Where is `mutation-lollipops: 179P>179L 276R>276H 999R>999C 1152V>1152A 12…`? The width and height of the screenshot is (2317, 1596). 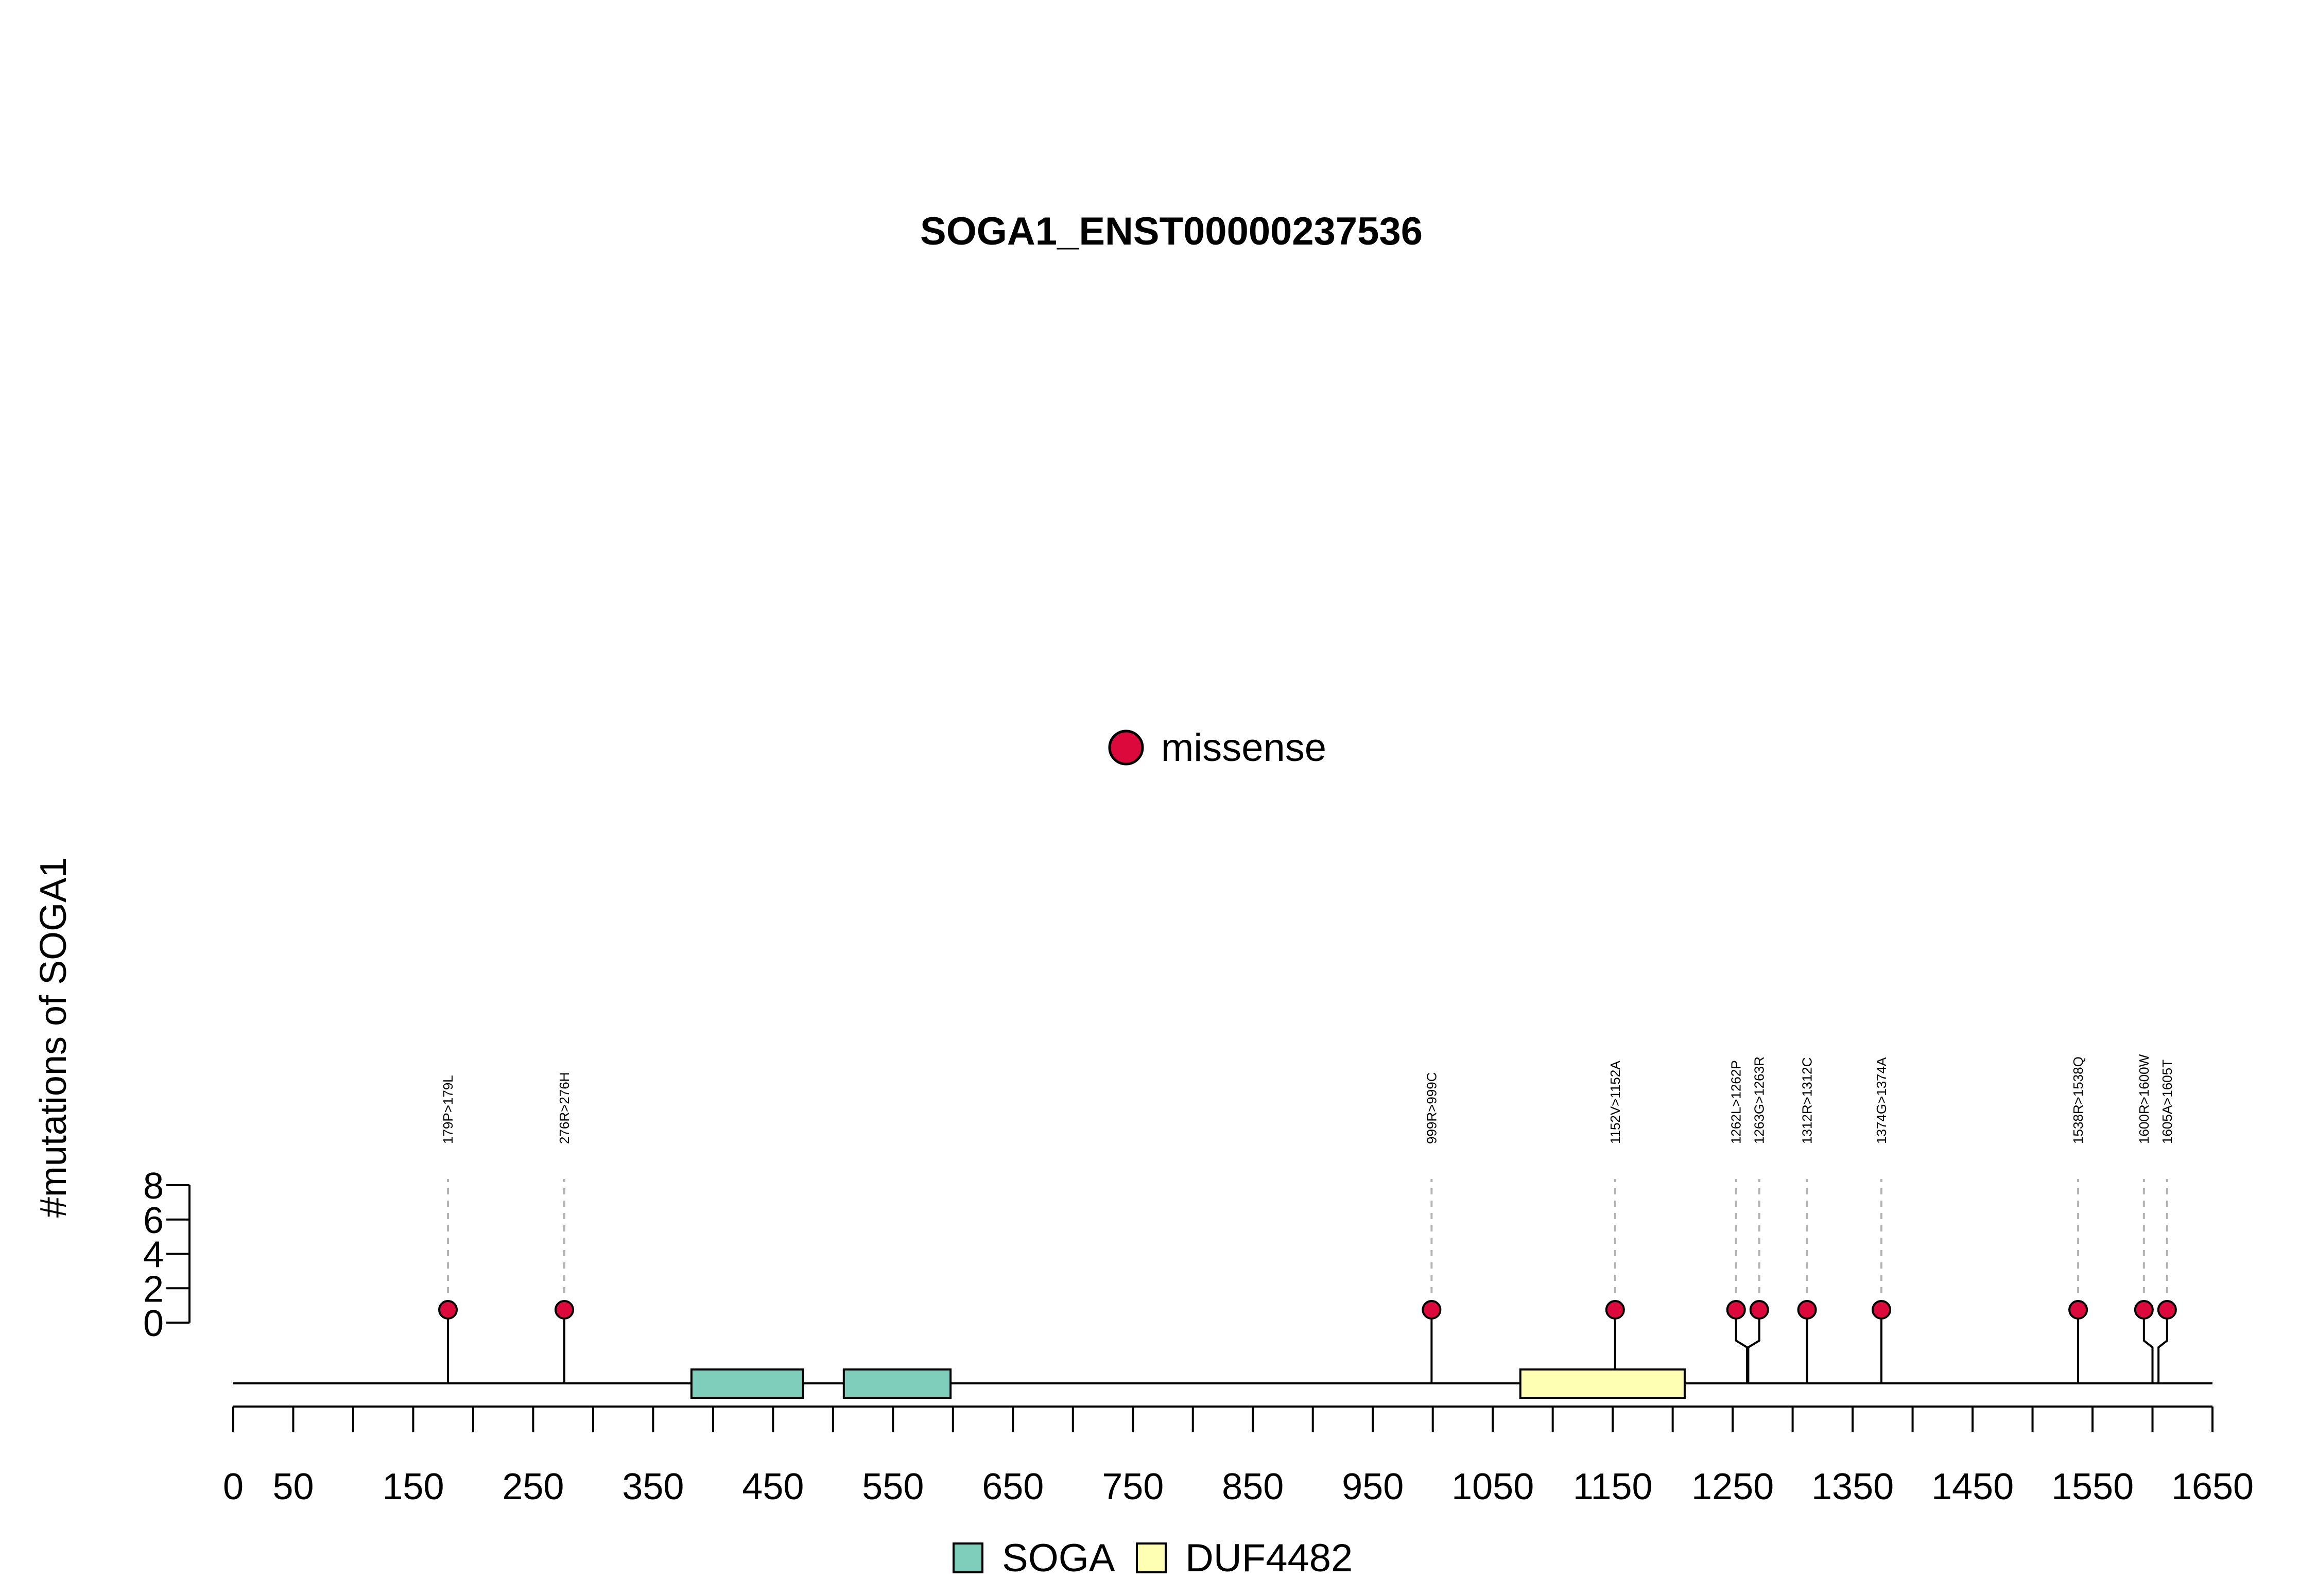 mutation-lollipops: 179P>179L 276R>276H 999R>999C 1152V>1152A 12… is located at coordinates (1307, 1187).